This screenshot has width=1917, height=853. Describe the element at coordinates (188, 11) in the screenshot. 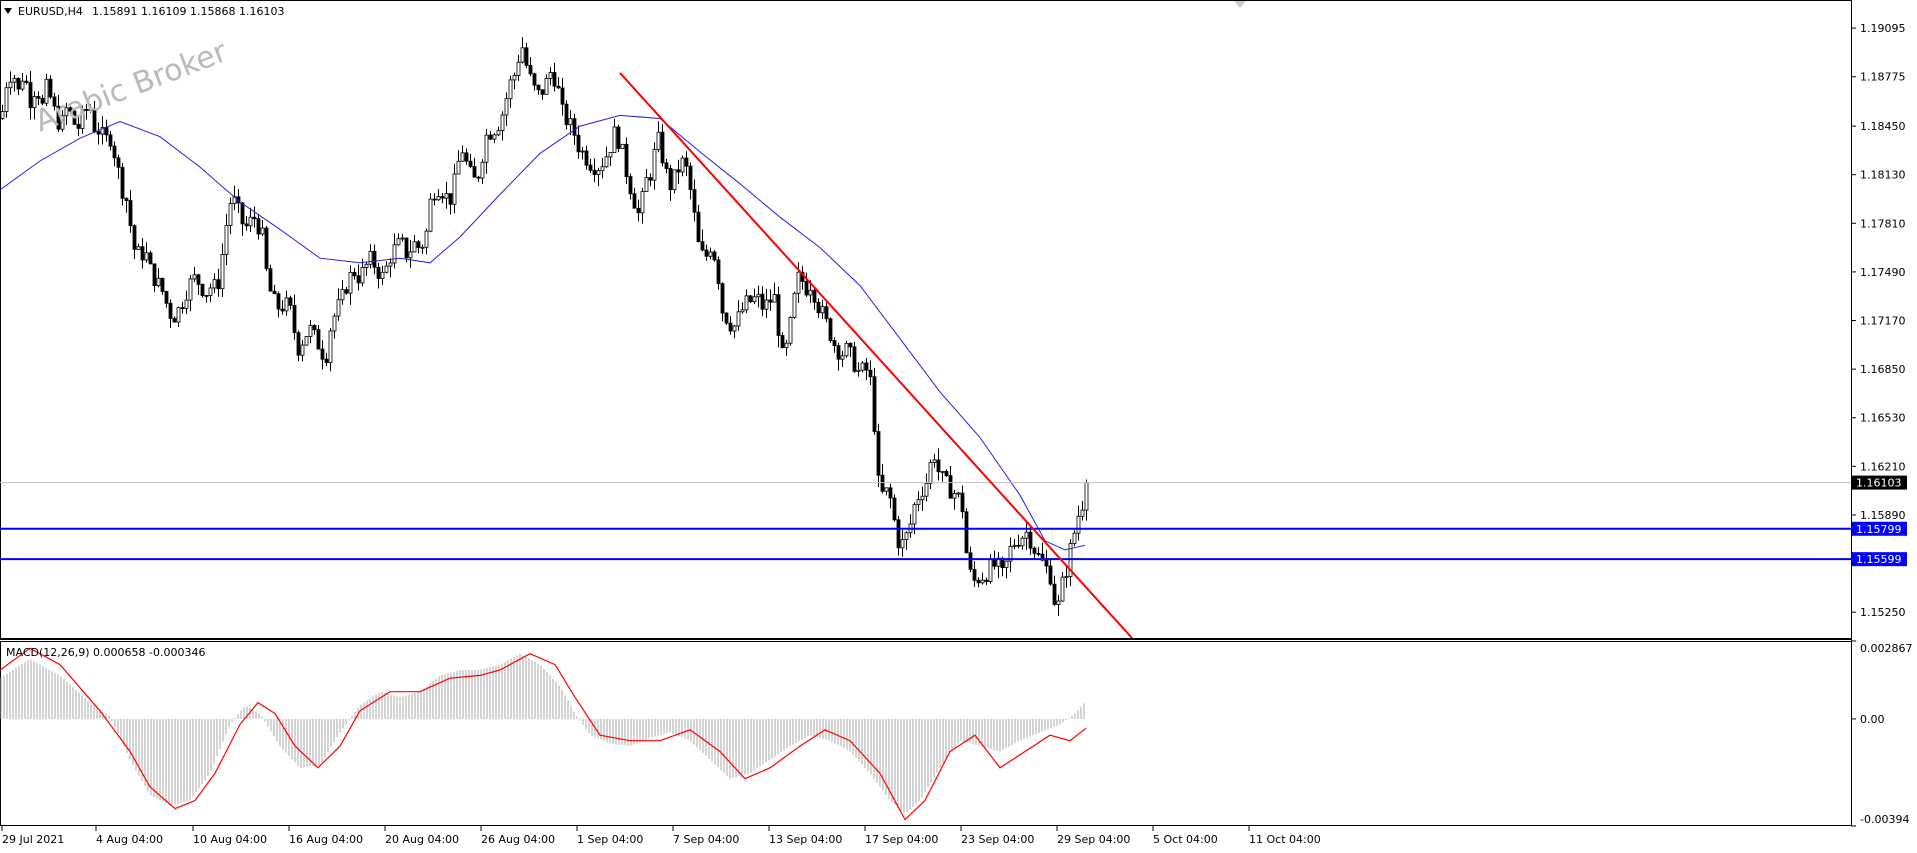

I see `ohlc-values: 1.15891 1.16109 1.15868 1.16103` at that location.